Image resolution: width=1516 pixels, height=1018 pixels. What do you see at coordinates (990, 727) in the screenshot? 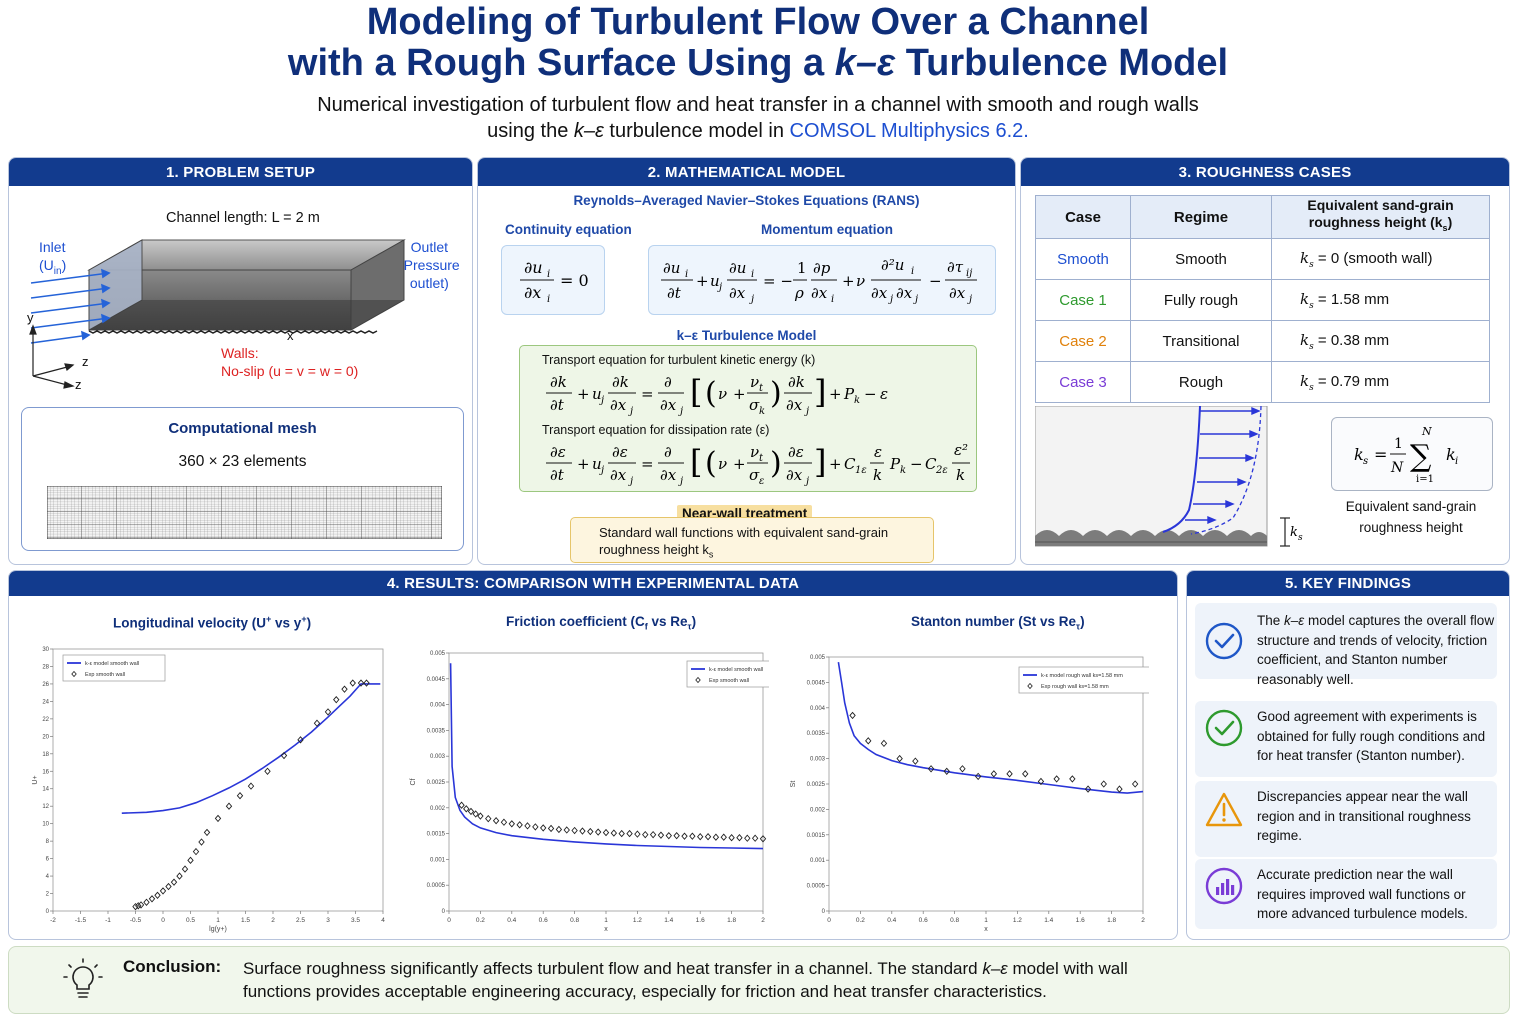
I see `series-line` at bounding box center [990, 727].